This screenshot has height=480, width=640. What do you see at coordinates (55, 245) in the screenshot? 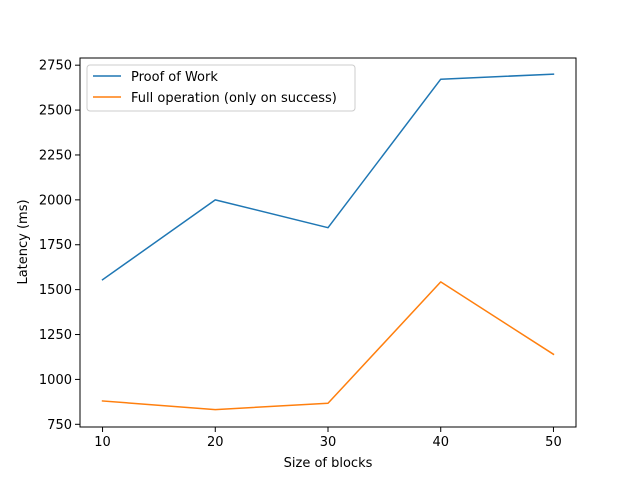
I see `y-tick-label: 1750` at bounding box center [55, 245].